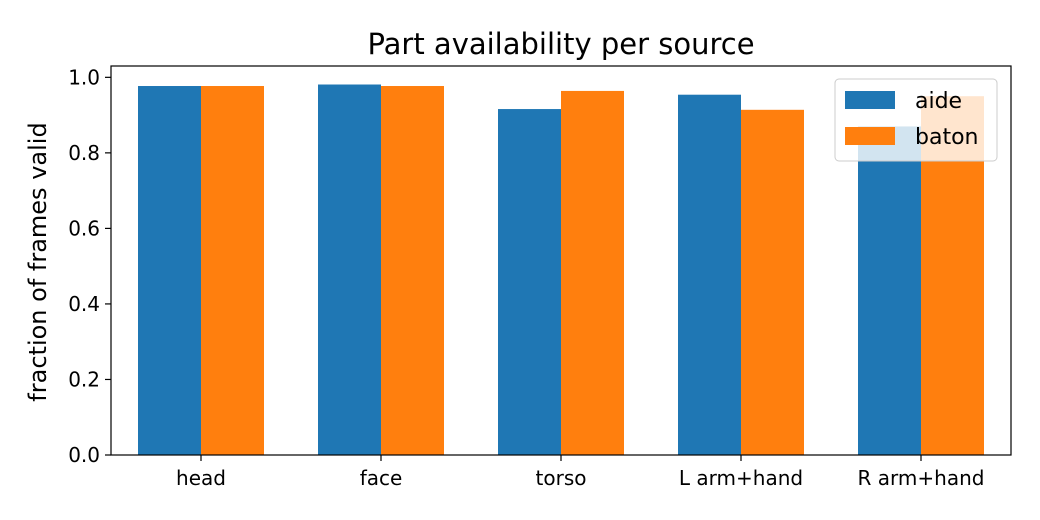 This screenshot has height=520, width=1040. What do you see at coordinates (921, 478) in the screenshot?
I see `x-tick-label: R arm+hand` at bounding box center [921, 478].